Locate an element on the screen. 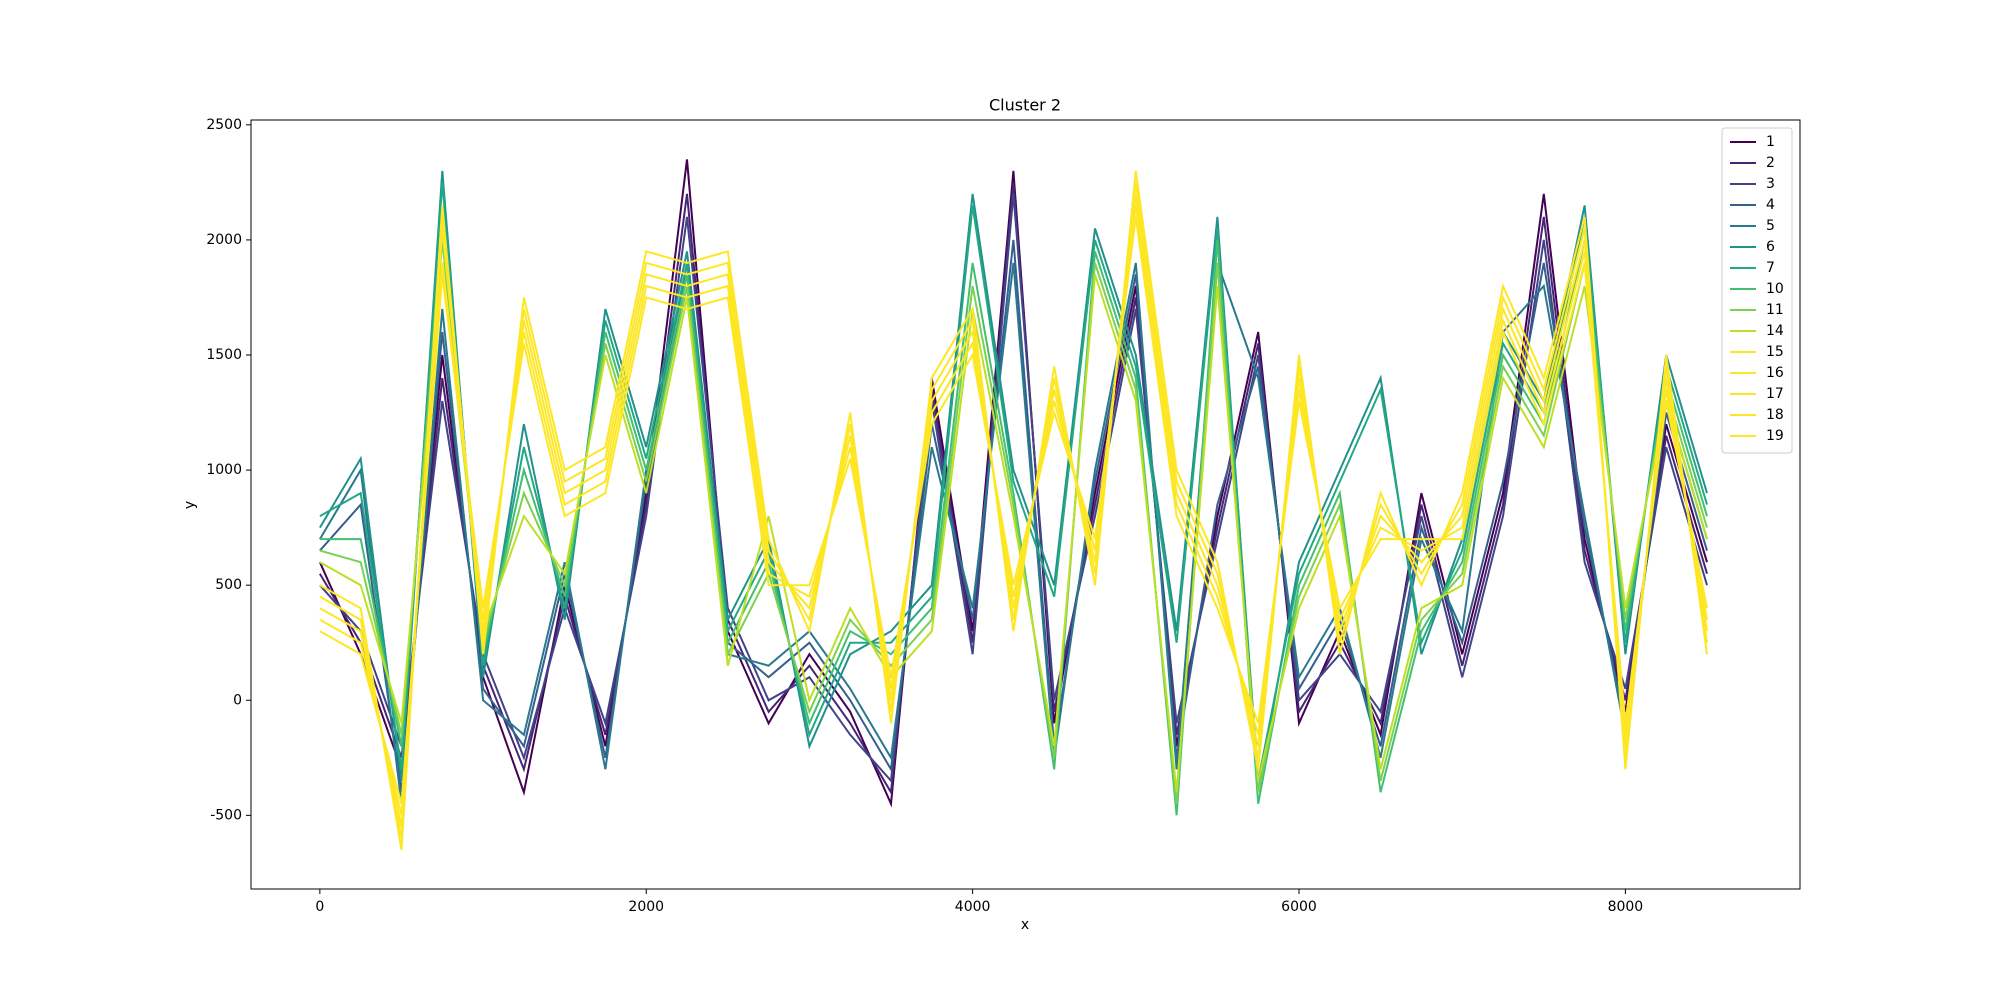 The height and width of the screenshot is (1000, 2000). y-tick-label: 2000 is located at coordinates (224, 240).